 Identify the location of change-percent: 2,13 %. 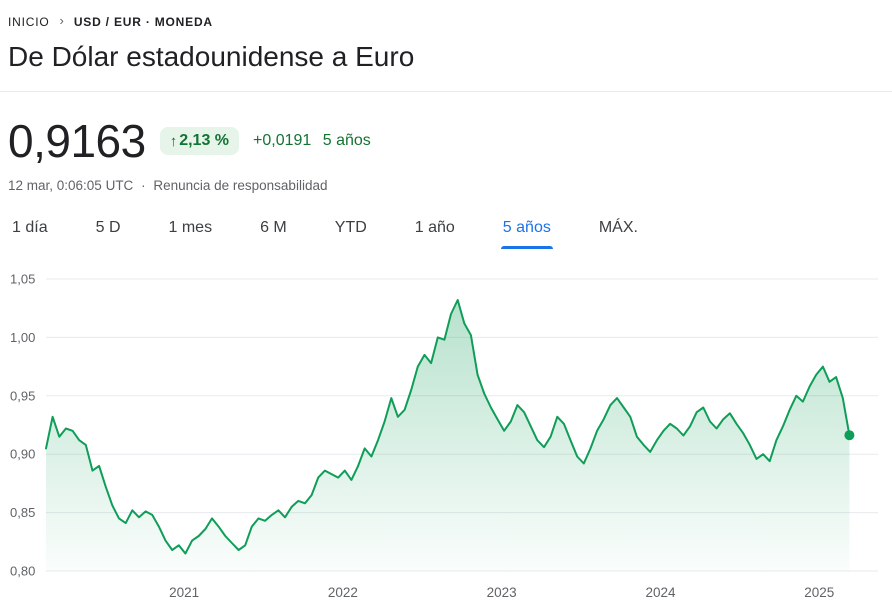
(204, 140).